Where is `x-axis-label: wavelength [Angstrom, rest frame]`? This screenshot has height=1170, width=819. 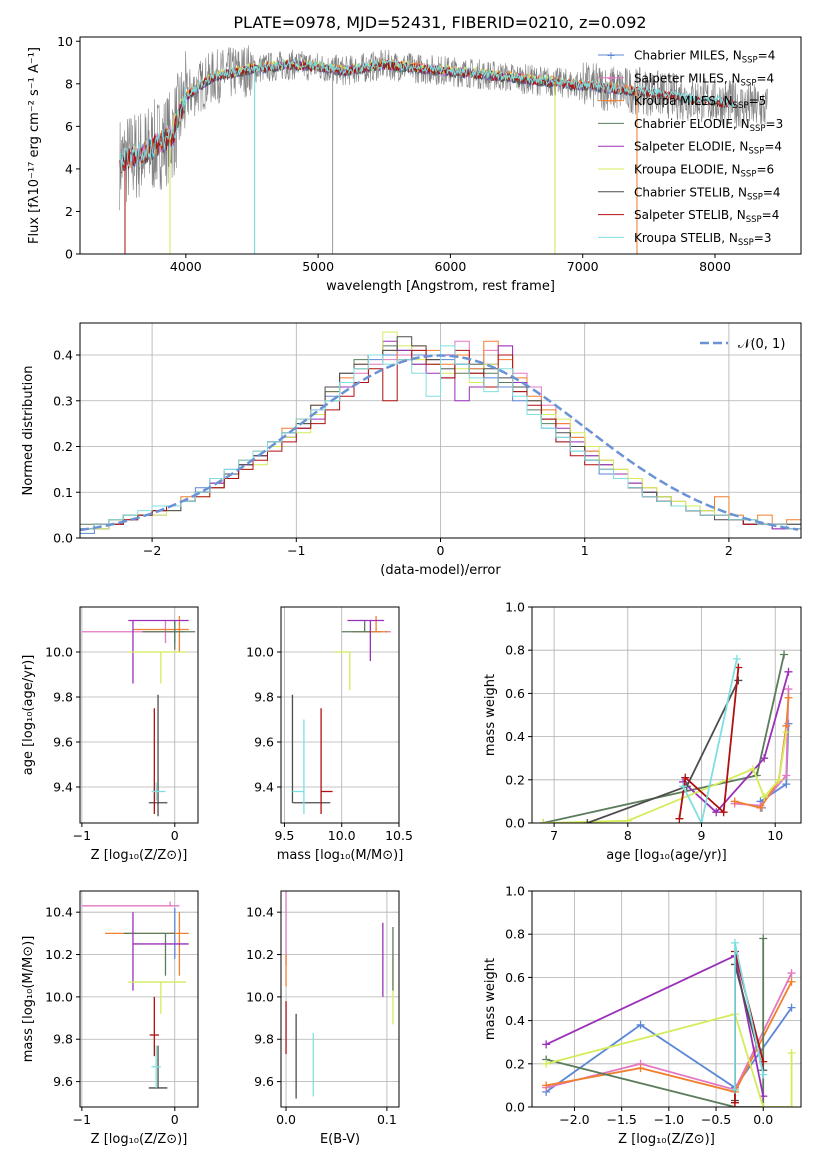 x-axis-label: wavelength [Angstrom, rest frame] is located at coordinates (440, 286).